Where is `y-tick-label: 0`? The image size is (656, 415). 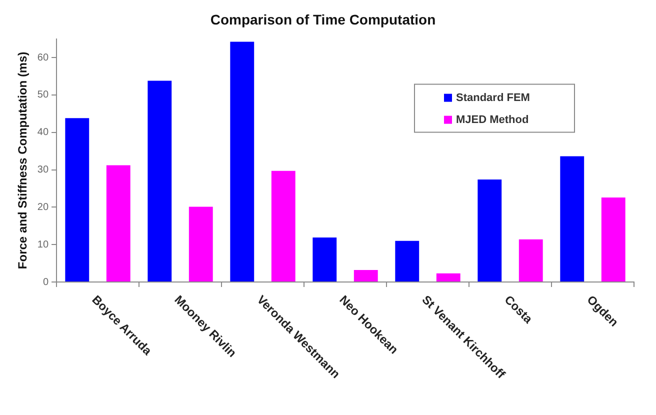
y-tick-label: 0 is located at coordinates (45, 282).